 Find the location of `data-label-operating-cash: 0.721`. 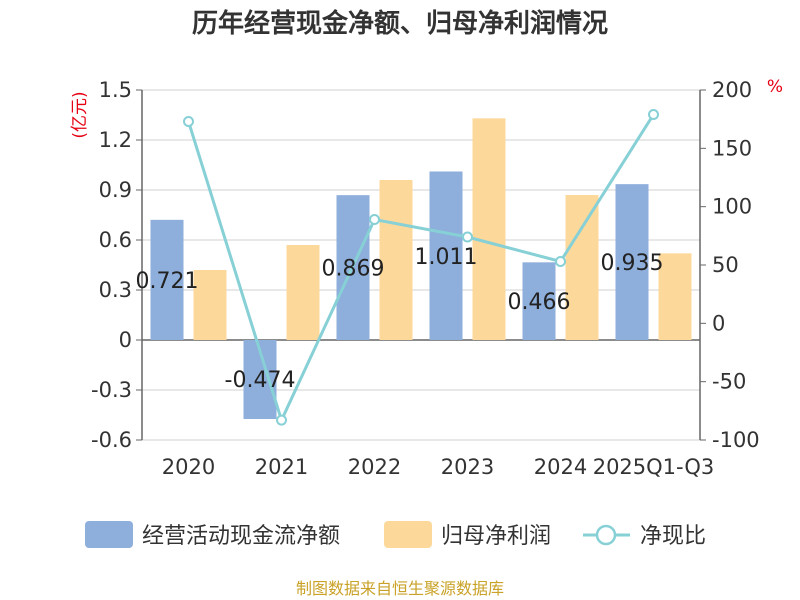

data-label-operating-cash: 0.721 is located at coordinates (167, 281).